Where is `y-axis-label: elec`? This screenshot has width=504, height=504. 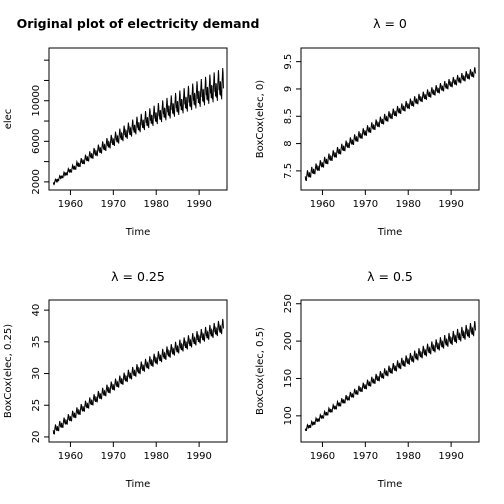 y-axis-label: elec is located at coordinates (8, 119).